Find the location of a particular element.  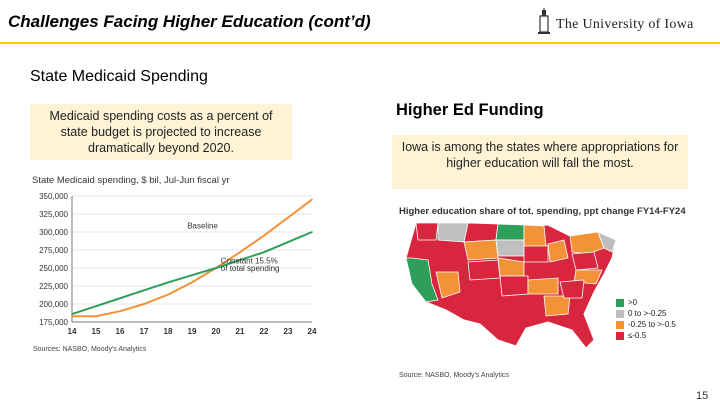

x-tick-label: 17 is located at coordinates (144, 331).